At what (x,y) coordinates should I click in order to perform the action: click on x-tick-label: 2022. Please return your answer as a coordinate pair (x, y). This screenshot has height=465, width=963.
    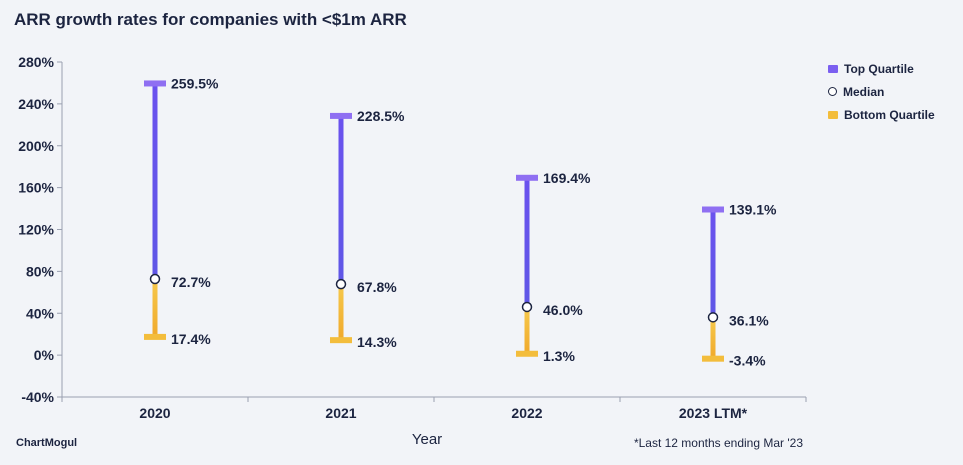
    Looking at the image, I should click on (526, 413).